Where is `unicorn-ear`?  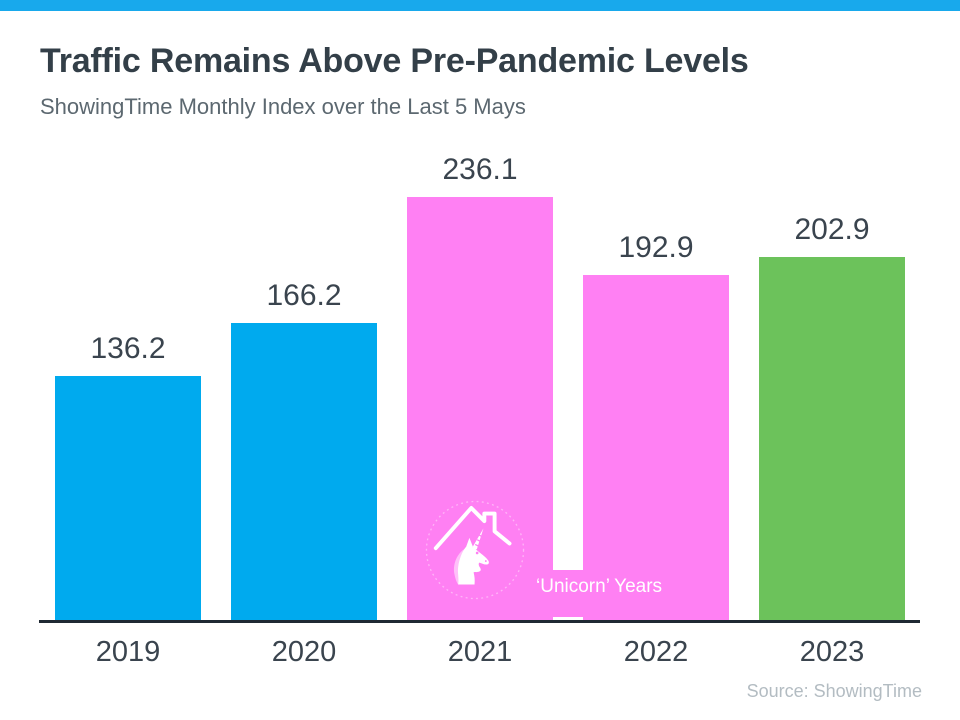
unicorn-ear is located at coordinates (469, 543).